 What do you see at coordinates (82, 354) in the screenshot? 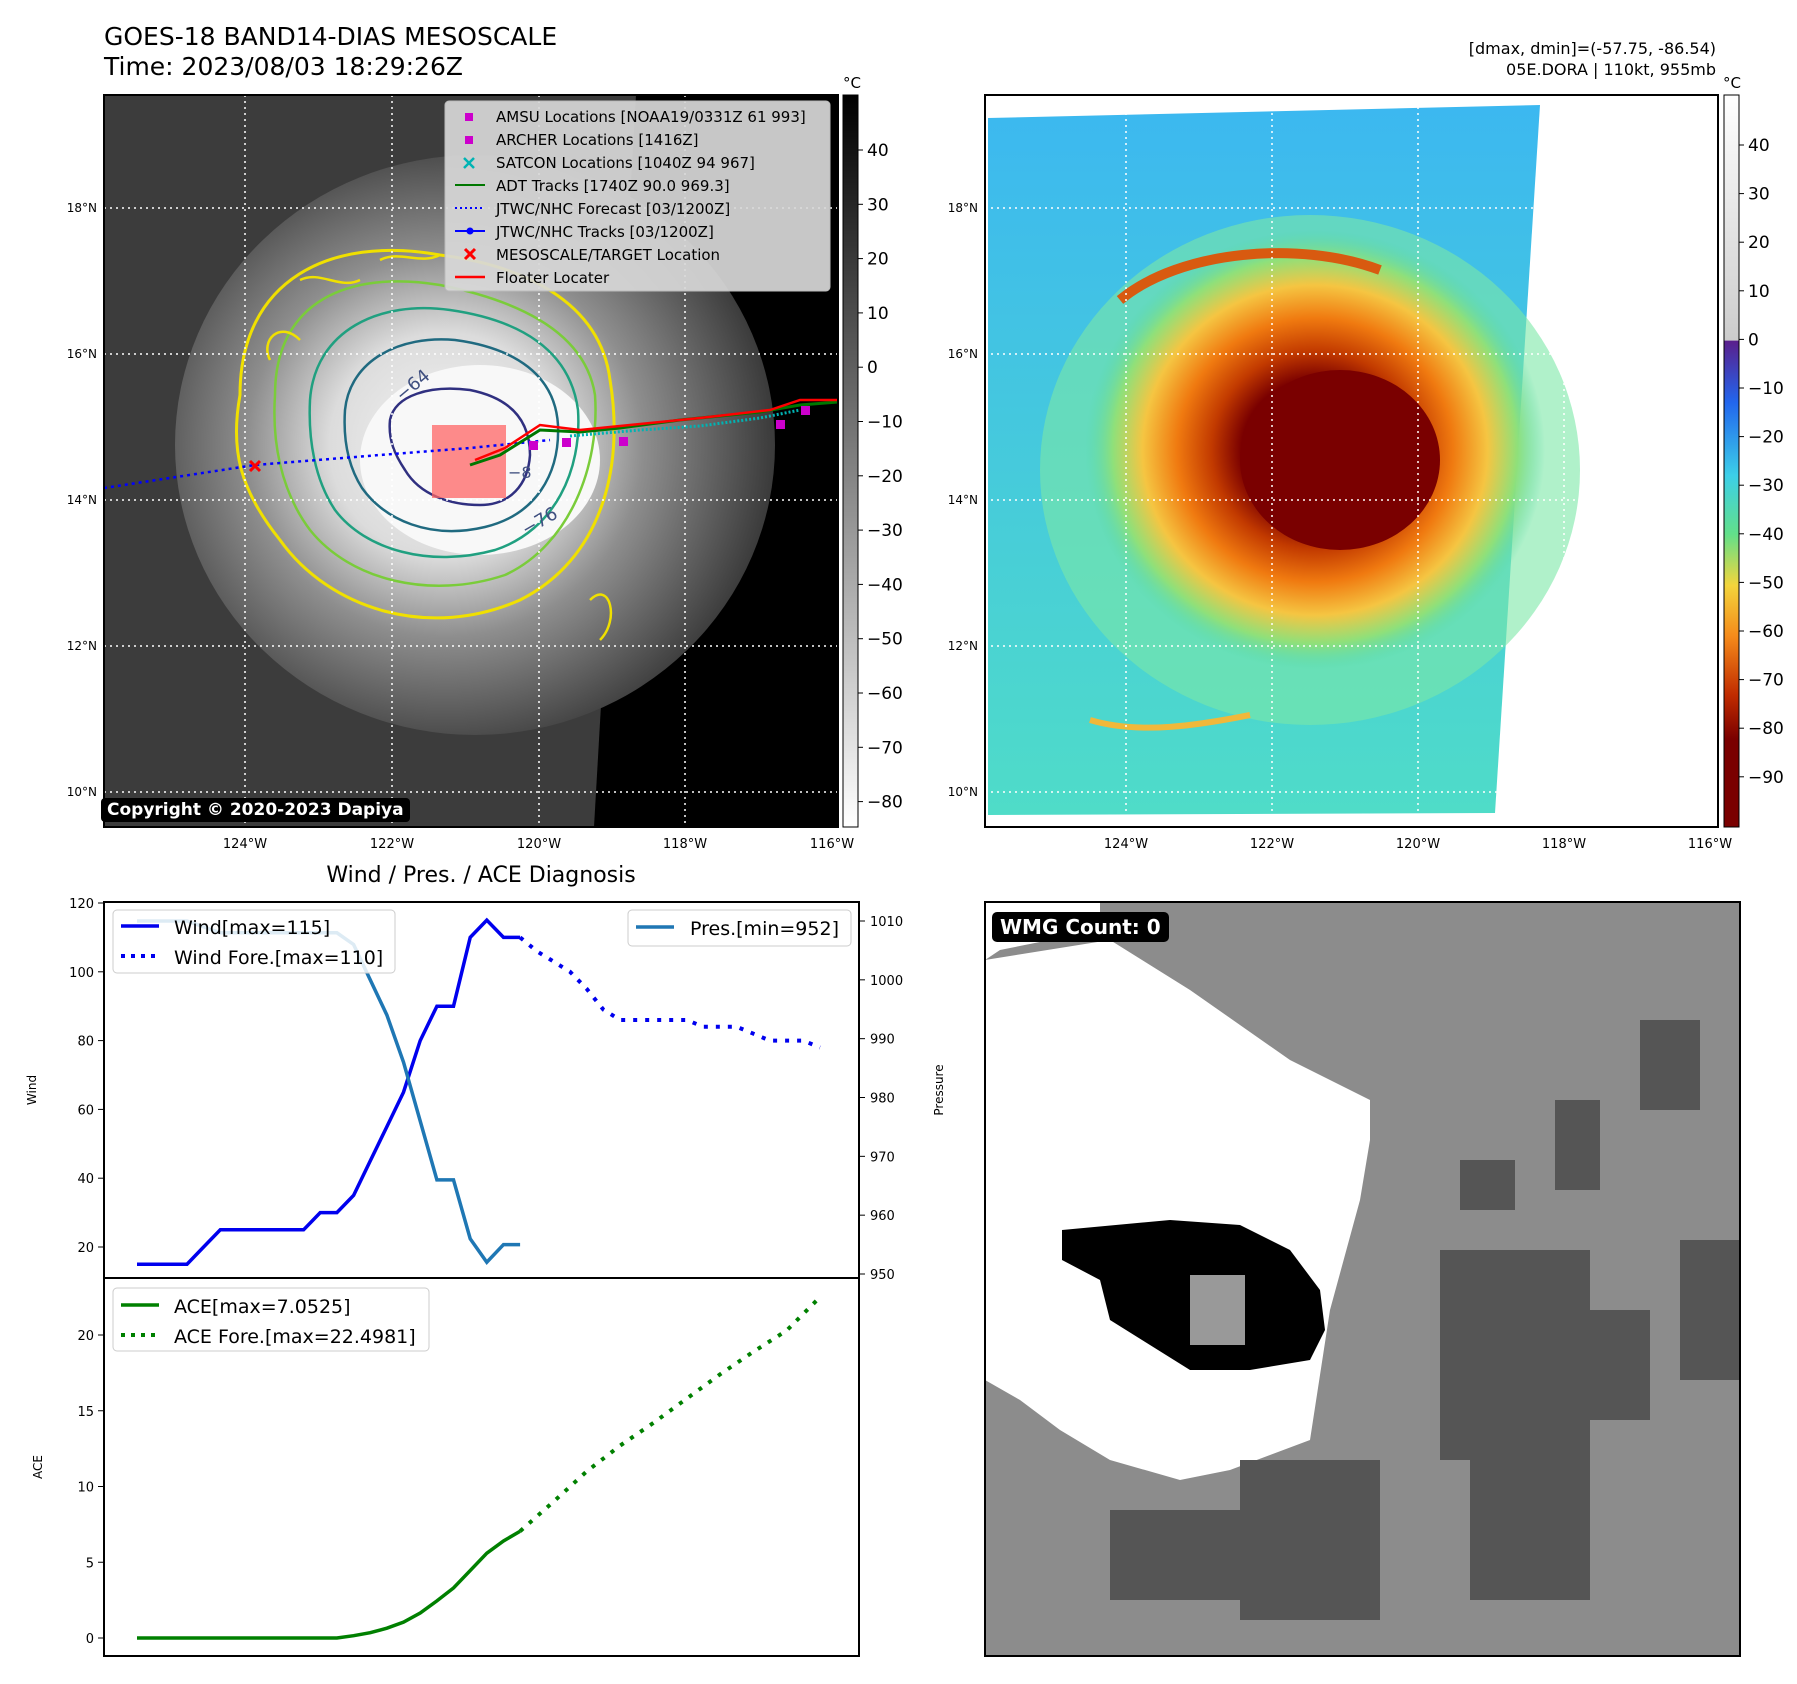
I see `ir-lat-16: 16°N` at bounding box center [82, 354].